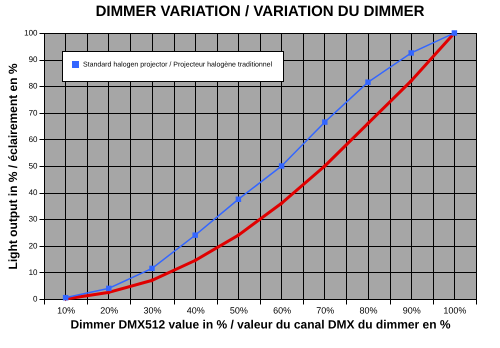 The image size is (500, 348). What do you see at coordinates (195, 311) in the screenshot?
I see `x-tick-label: 40%` at bounding box center [195, 311].